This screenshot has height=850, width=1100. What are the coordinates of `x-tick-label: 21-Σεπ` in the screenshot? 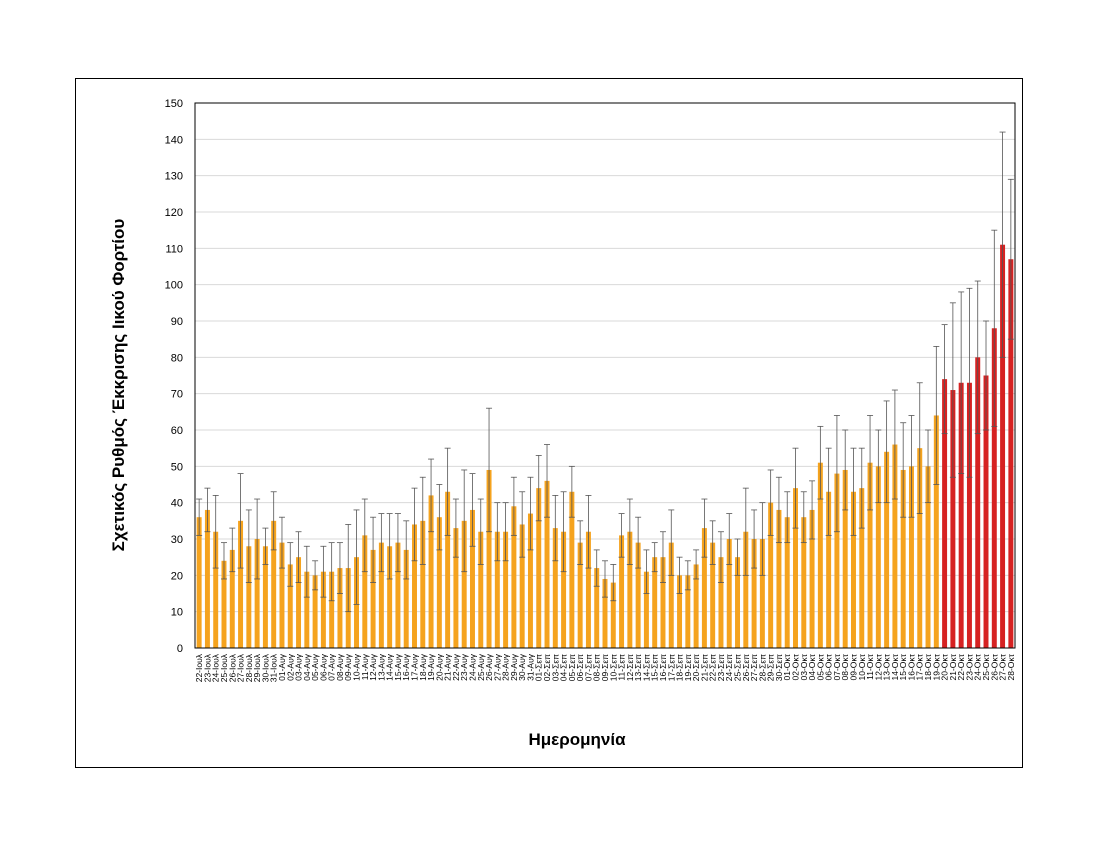 It's located at (704, 667).